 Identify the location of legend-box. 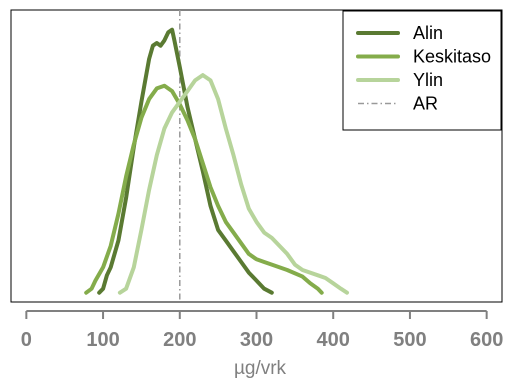
(422, 70).